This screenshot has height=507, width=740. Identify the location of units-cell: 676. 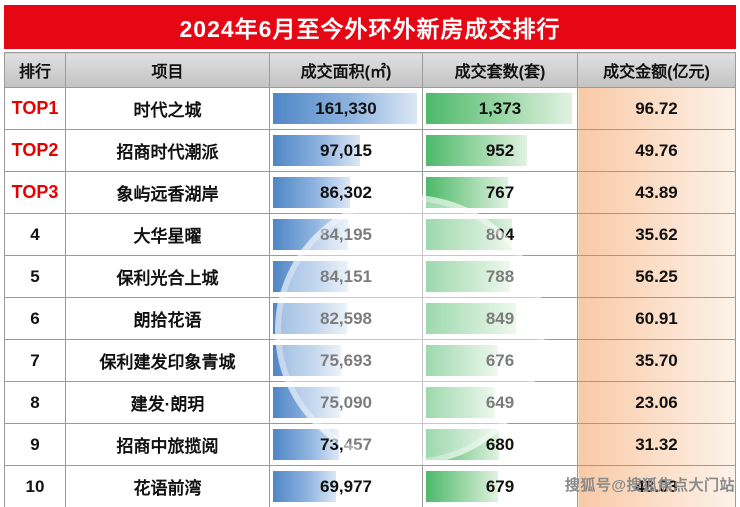
(500, 360).